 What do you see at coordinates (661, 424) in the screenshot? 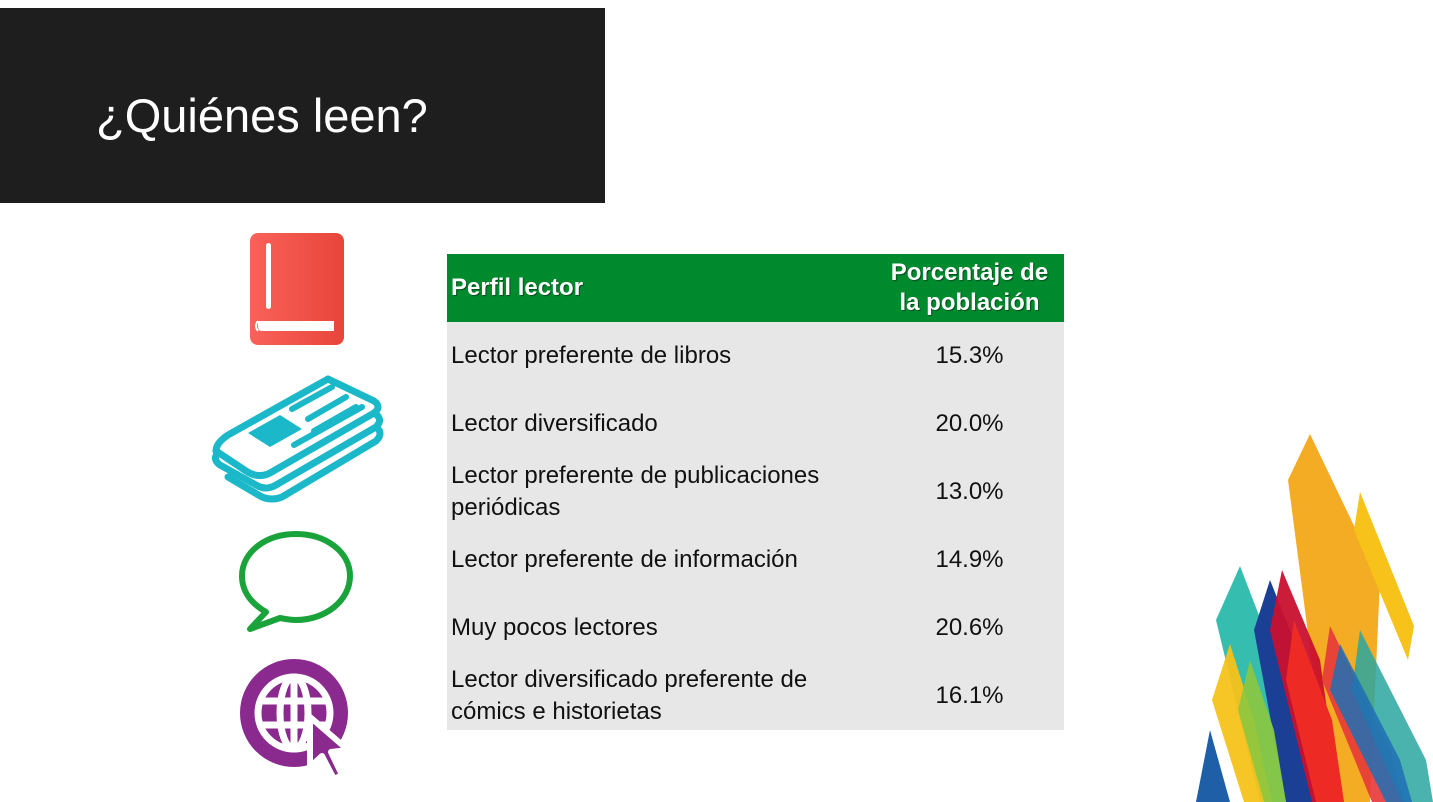
I see `row-profile: Lector diversificado` at bounding box center [661, 424].